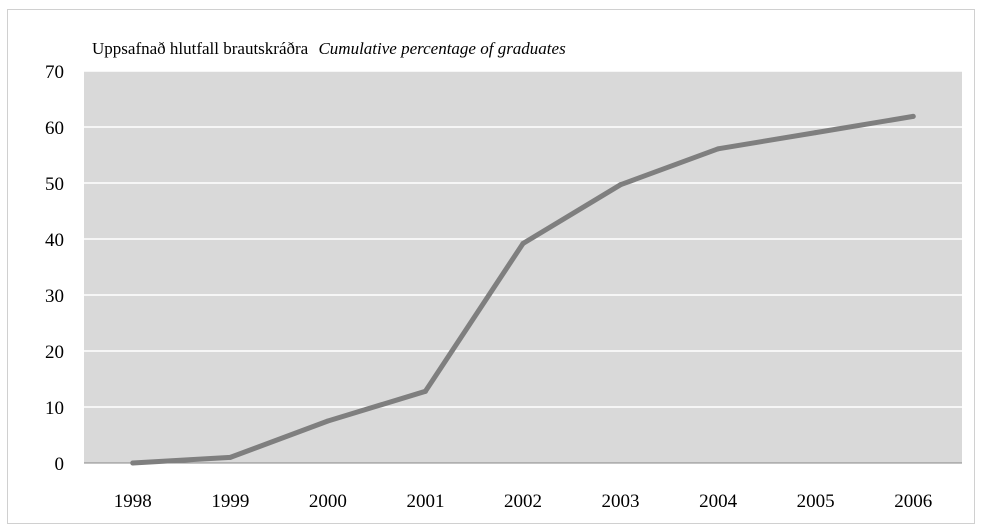 This screenshot has height=530, width=981. What do you see at coordinates (442, 48) in the screenshot?
I see `chart-title-english: Cumulative percentage of graduates` at bounding box center [442, 48].